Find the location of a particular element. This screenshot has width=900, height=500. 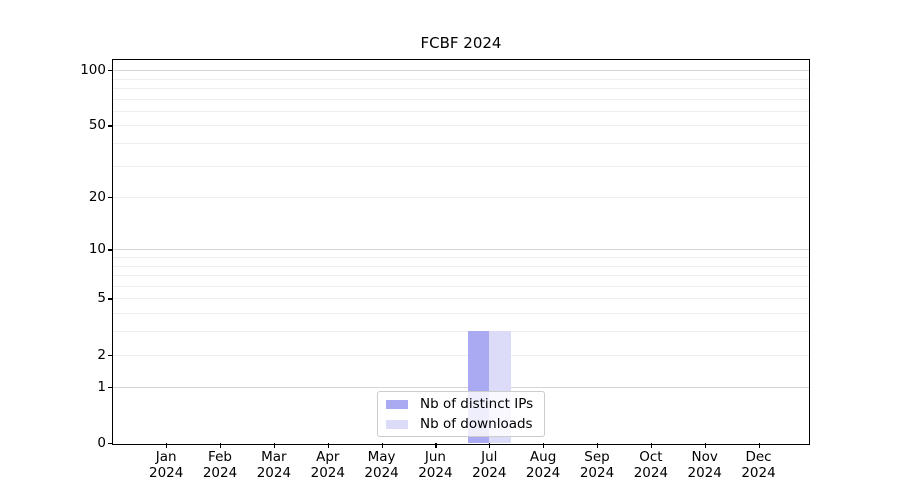

legend-swatch-distinct-ips is located at coordinates (397, 404).